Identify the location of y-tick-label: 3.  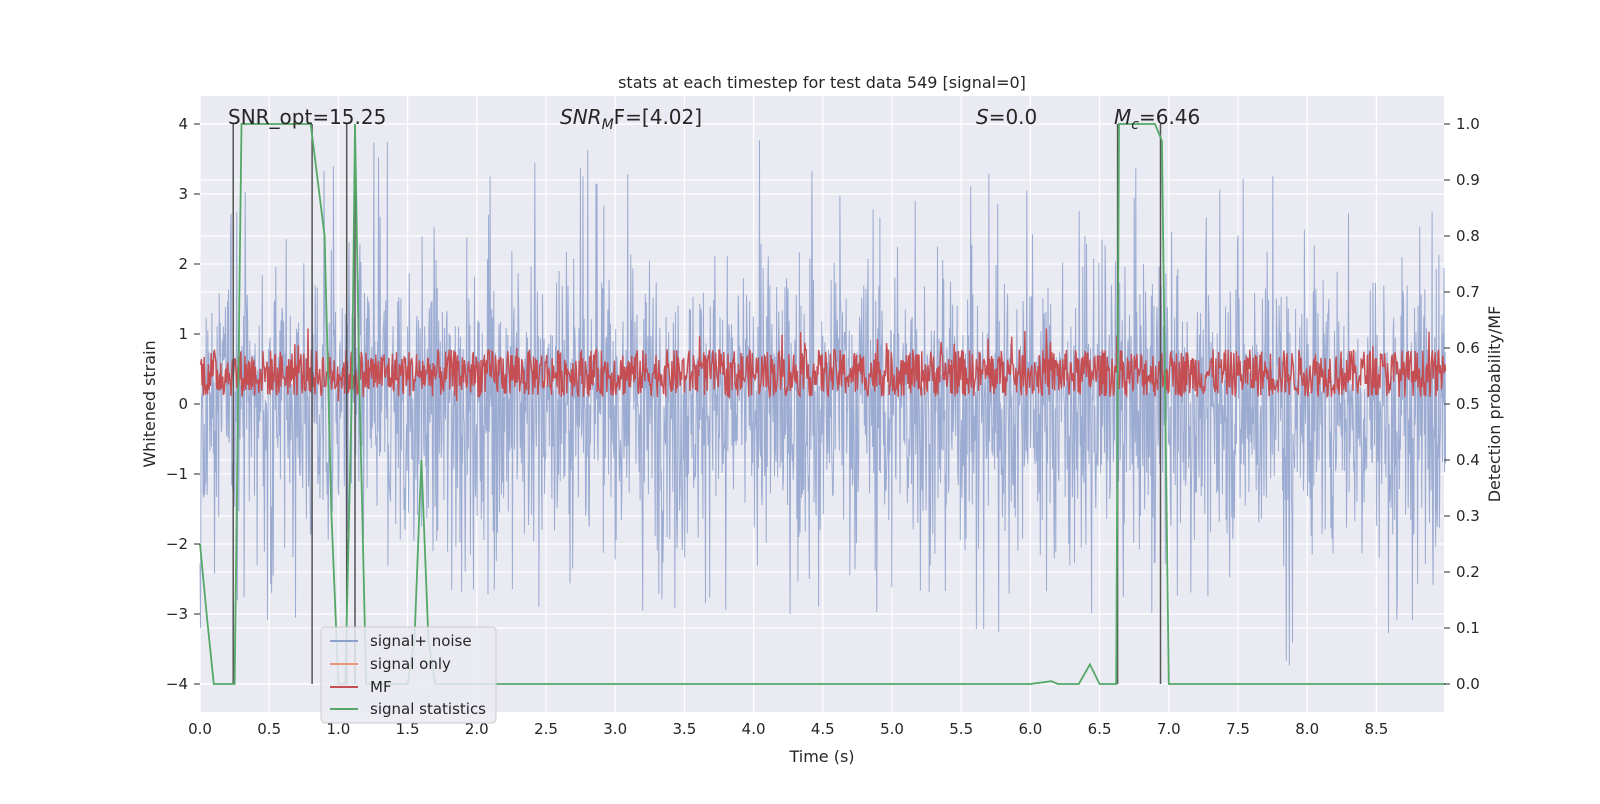
(183, 194).